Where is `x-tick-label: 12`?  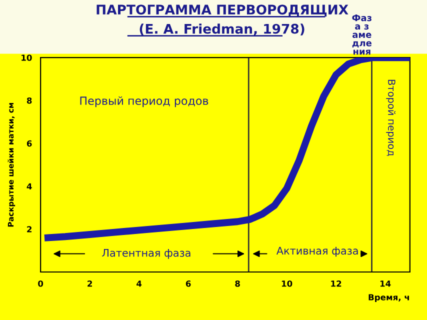 x-tick-label: 12 is located at coordinates (336, 283).